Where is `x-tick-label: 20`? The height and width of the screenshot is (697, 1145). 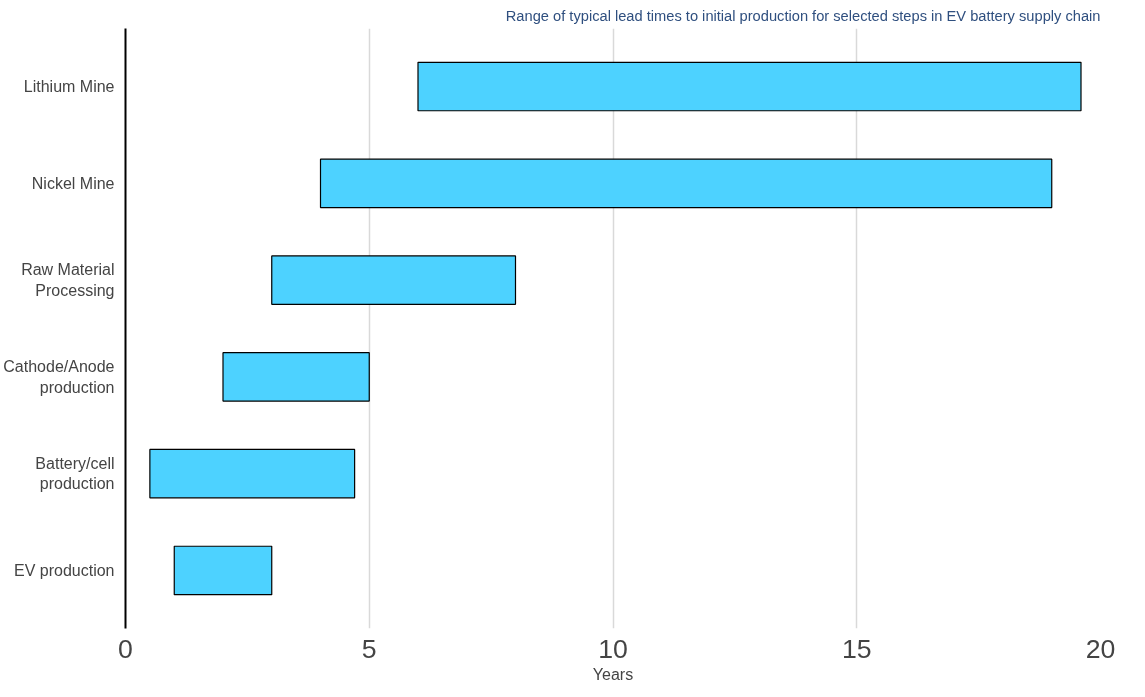
x-tick-label: 20 is located at coordinates (1100, 648).